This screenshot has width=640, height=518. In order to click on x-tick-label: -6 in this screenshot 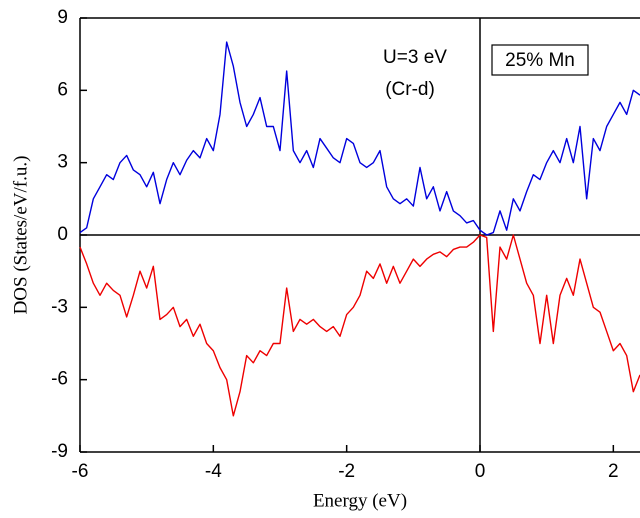, I will do `click(80, 471)`.